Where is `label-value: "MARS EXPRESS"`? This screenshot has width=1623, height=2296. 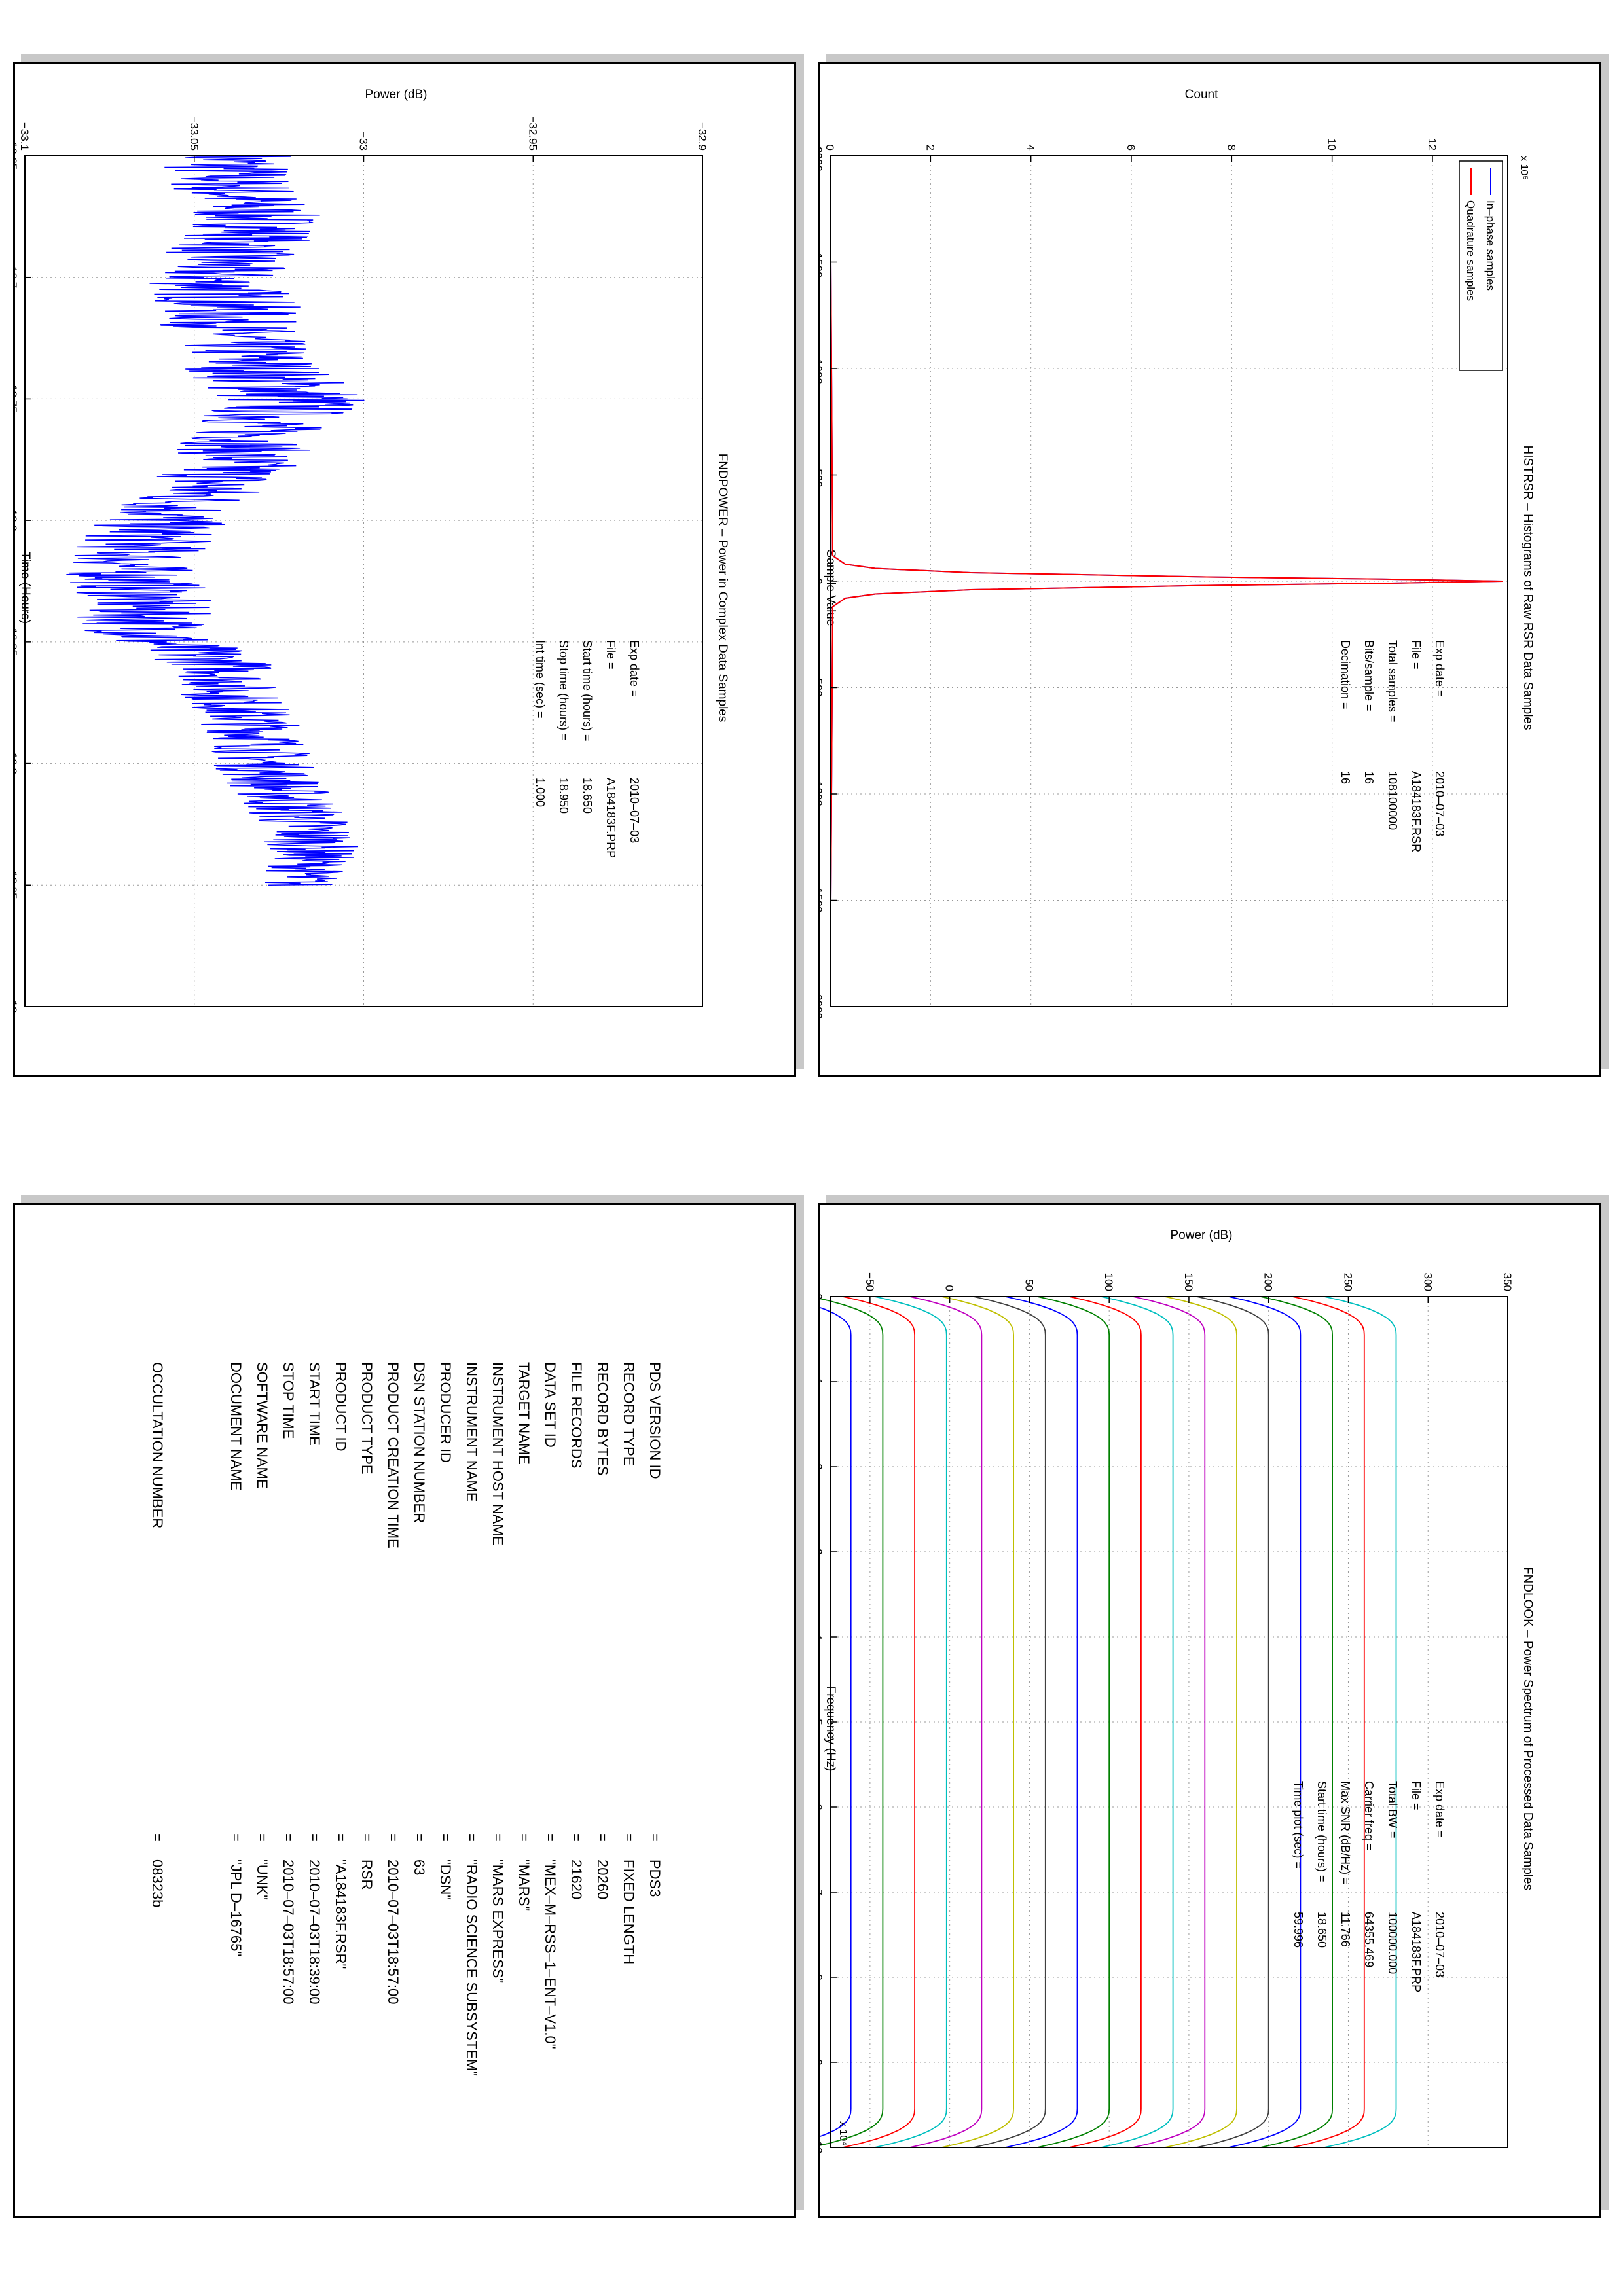
label-value: "MARS EXPRESS" is located at coordinates (498, 1921).